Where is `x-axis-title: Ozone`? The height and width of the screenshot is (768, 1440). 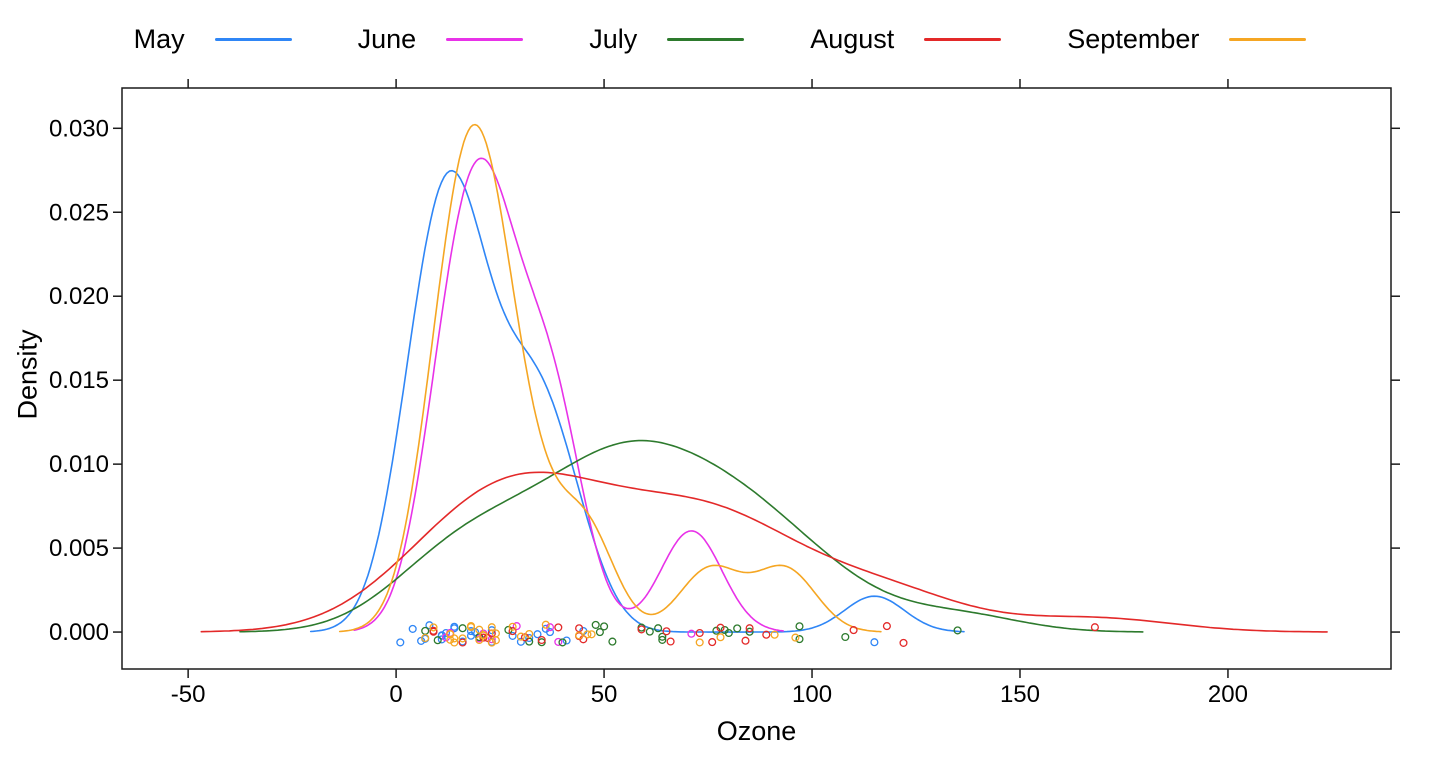
x-axis-title: Ozone is located at coordinates (756, 731).